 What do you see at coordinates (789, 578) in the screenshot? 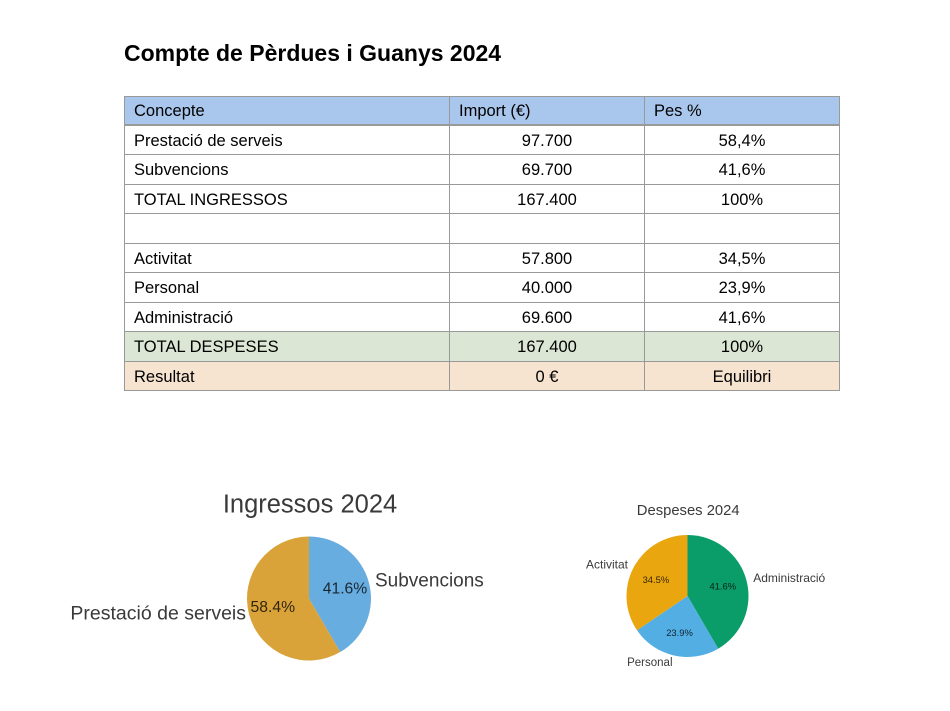
I see `svg-text: Administració` at bounding box center [789, 578].